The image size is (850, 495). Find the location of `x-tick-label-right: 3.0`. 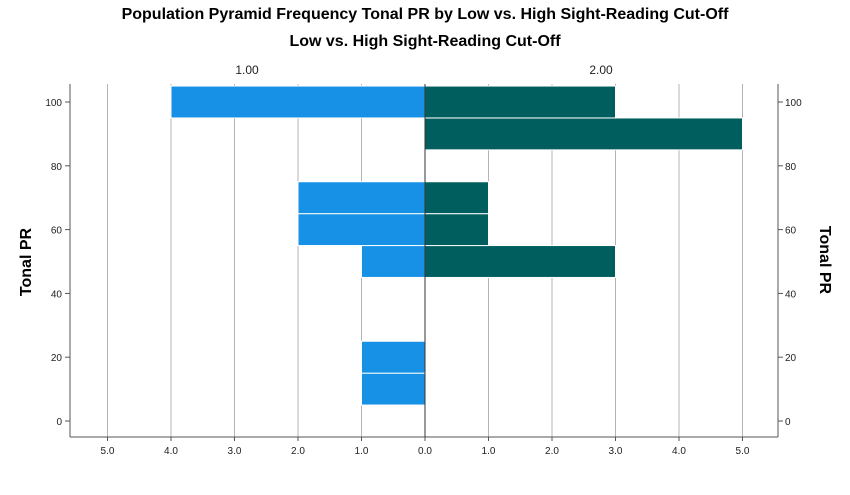

x-tick-label-right: 3.0 is located at coordinates (616, 451).